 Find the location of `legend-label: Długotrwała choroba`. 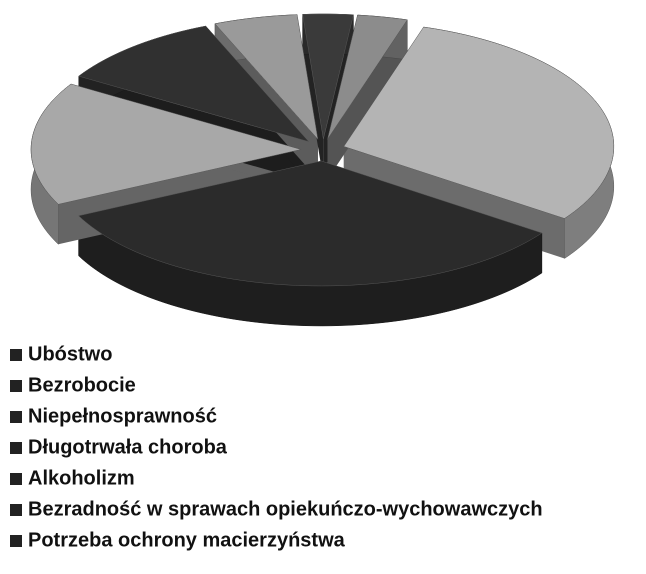

legend-label: Długotrwała choroba is located at coordinates (128, 447).